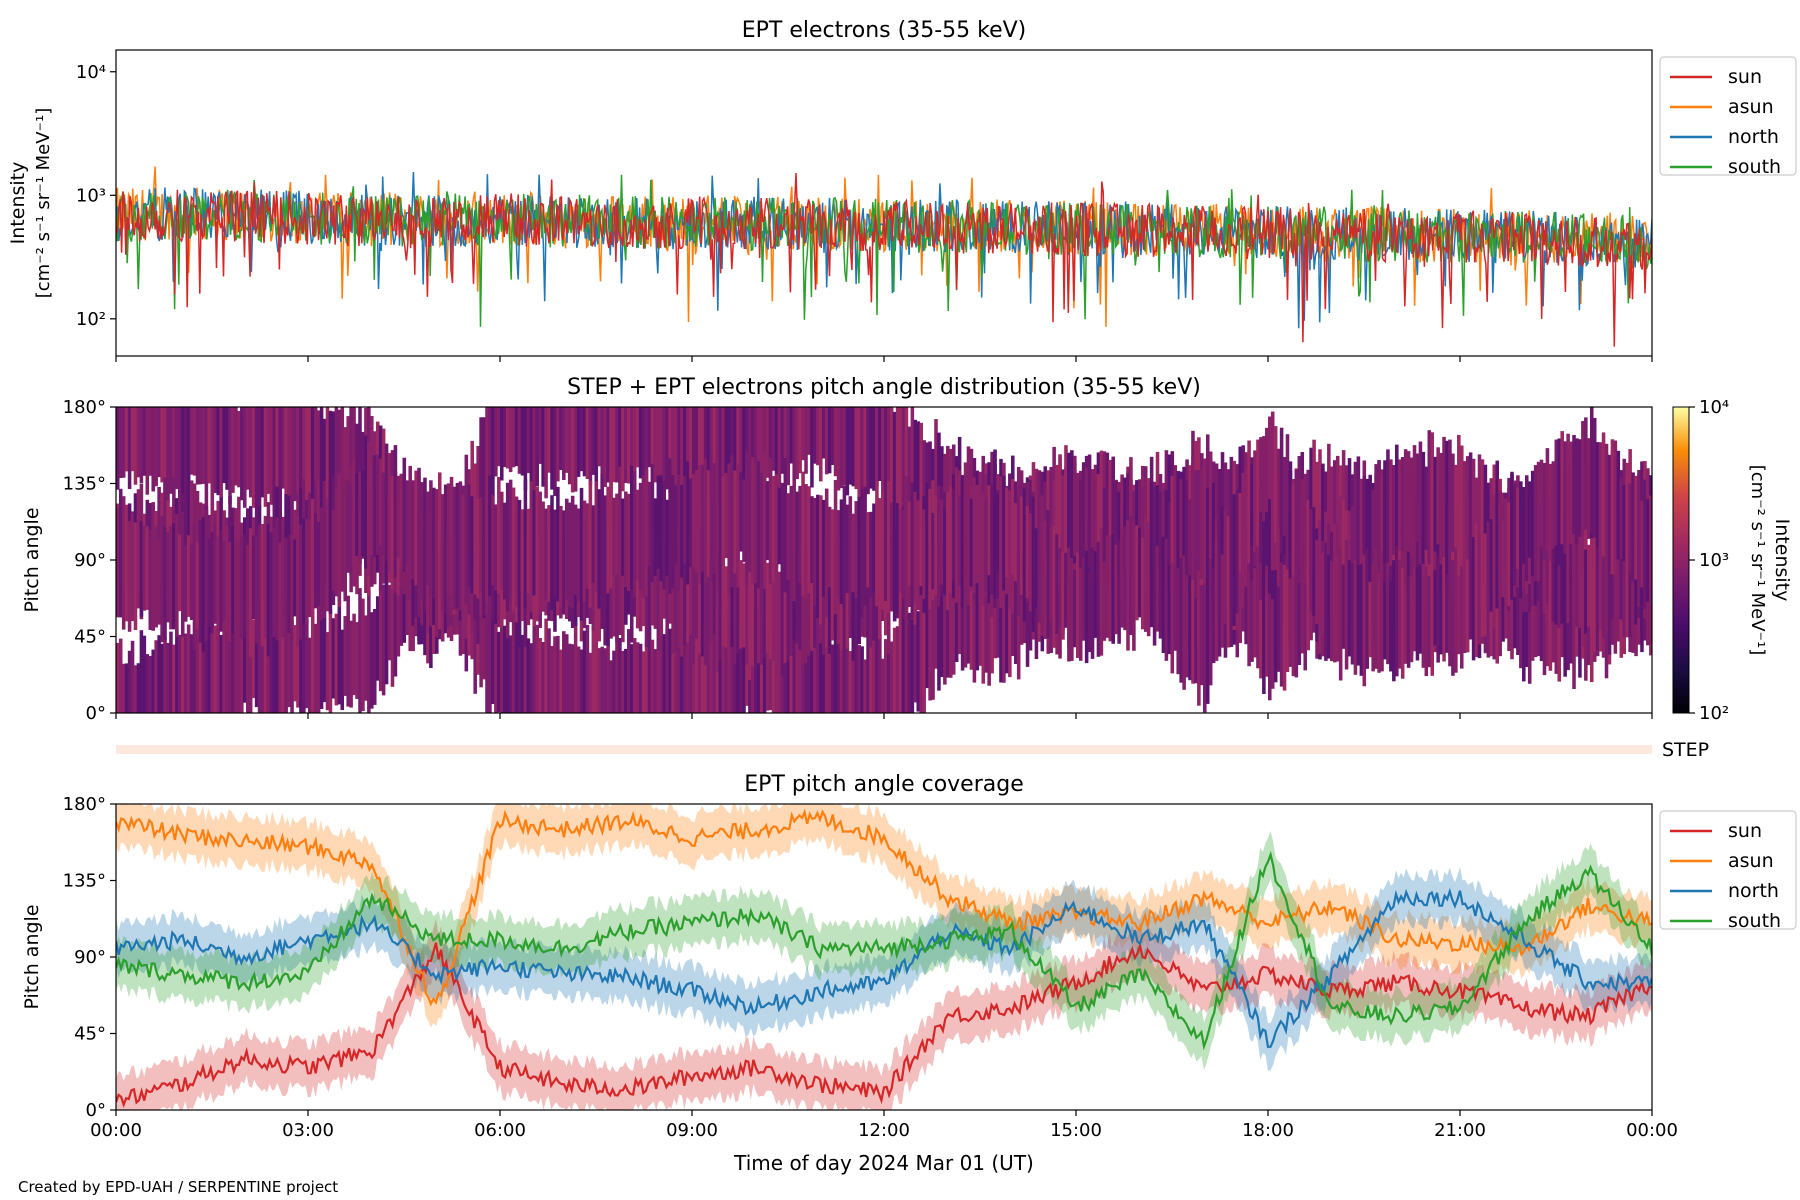 Image resolution: width=1800 pixels, height=1200 pixels. Describe the element at coordinates (1745, 831) in the screenshot. I see `legend-label-sun: sun` at that location.